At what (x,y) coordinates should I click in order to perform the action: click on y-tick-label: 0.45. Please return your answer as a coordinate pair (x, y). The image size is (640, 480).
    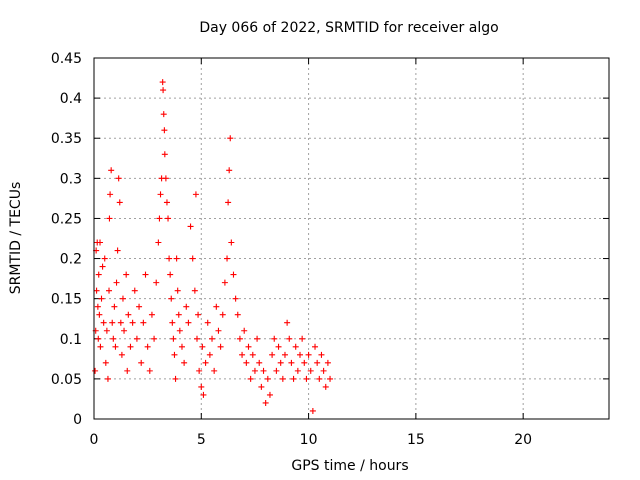
    Looking at the image, I should click on (66, 59).